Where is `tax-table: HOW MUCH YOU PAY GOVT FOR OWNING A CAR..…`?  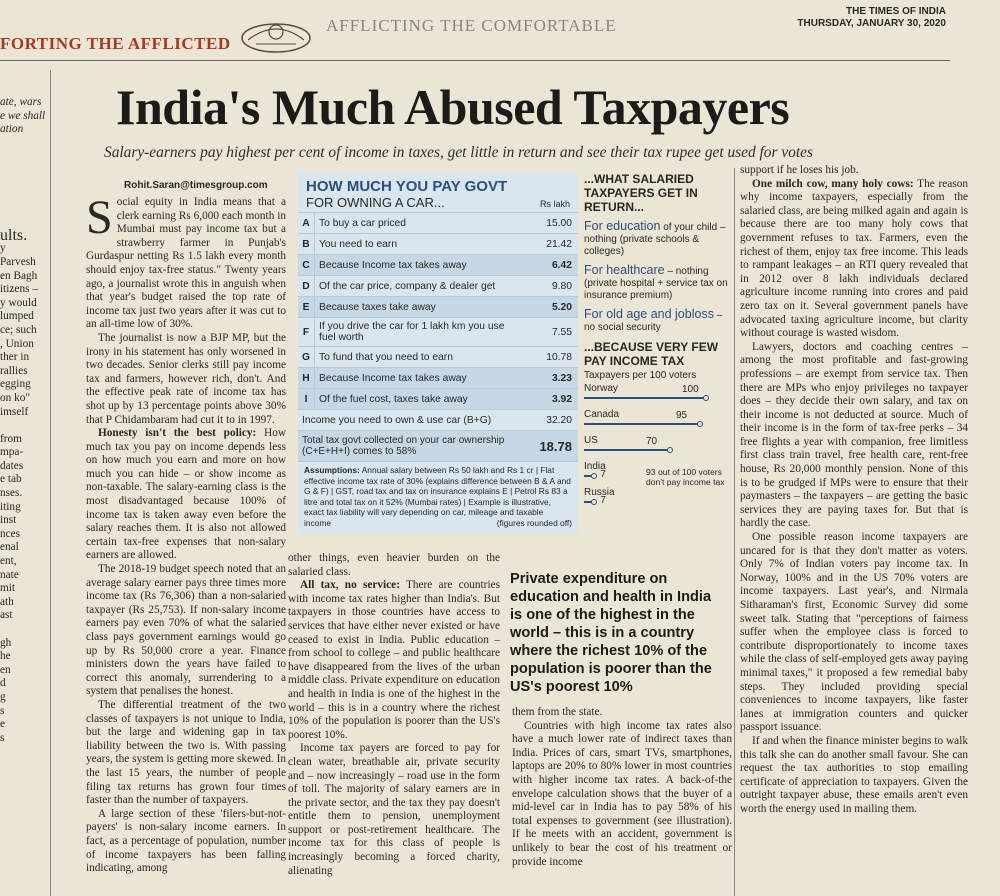
tax-table: HOW MUCH YOU PAY GOVT FOR OWNING A CAR..… is located at coordinates (438, 353).